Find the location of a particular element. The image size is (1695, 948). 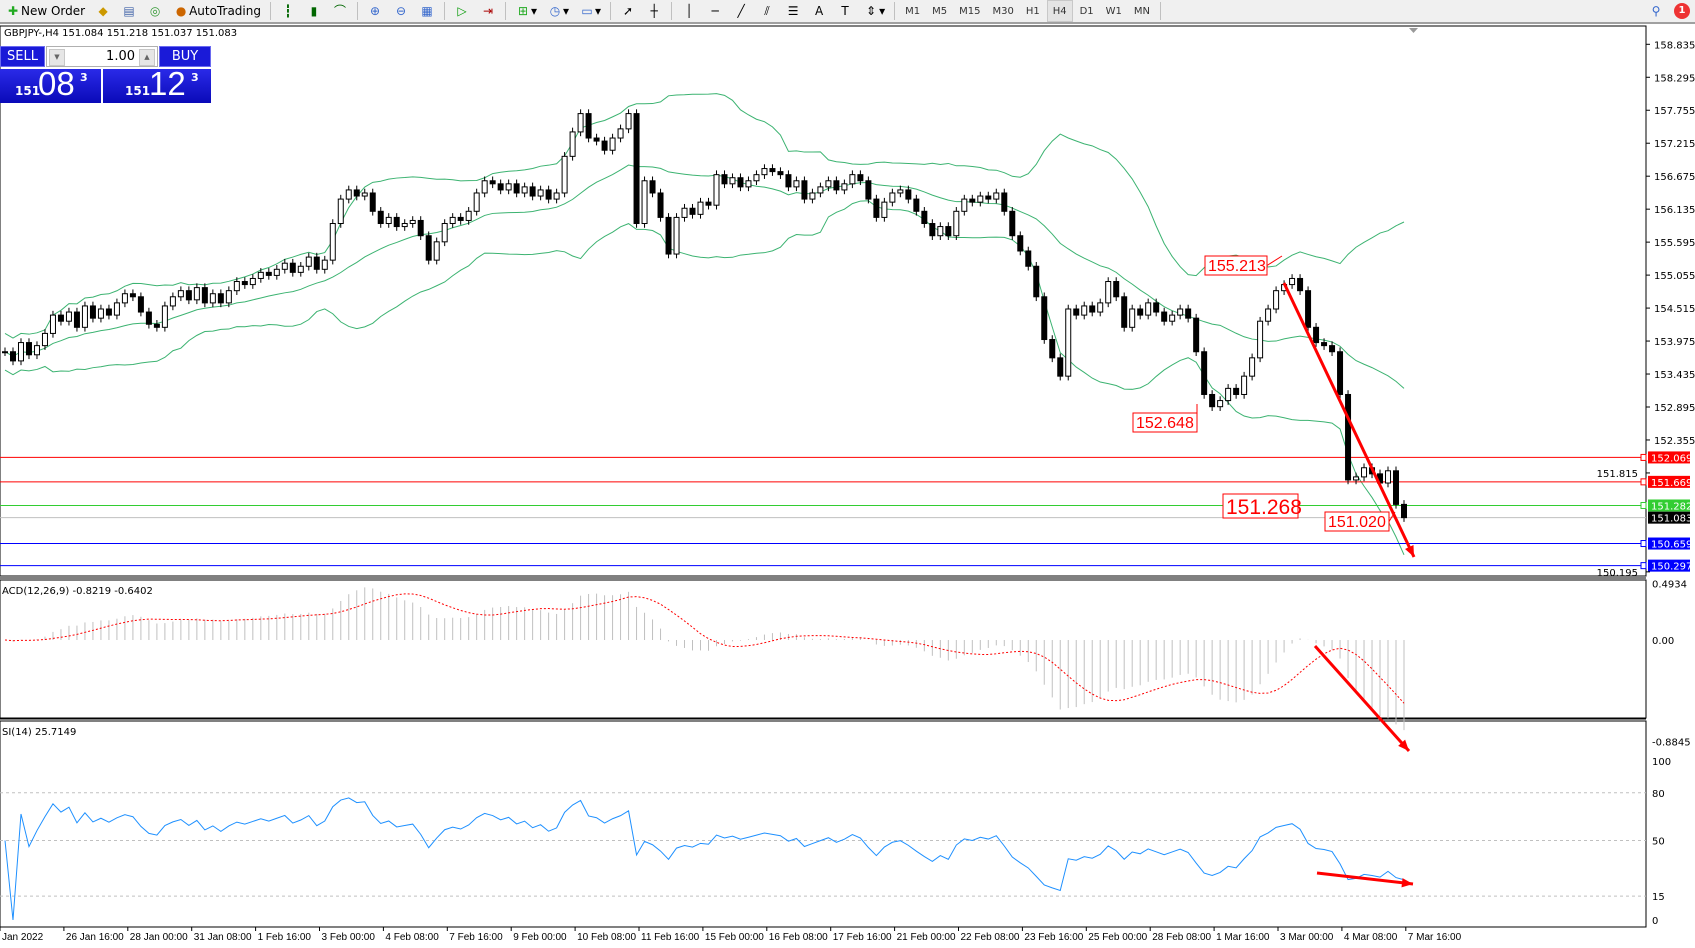

text-label-button: T is located at coordinates (845, 11).